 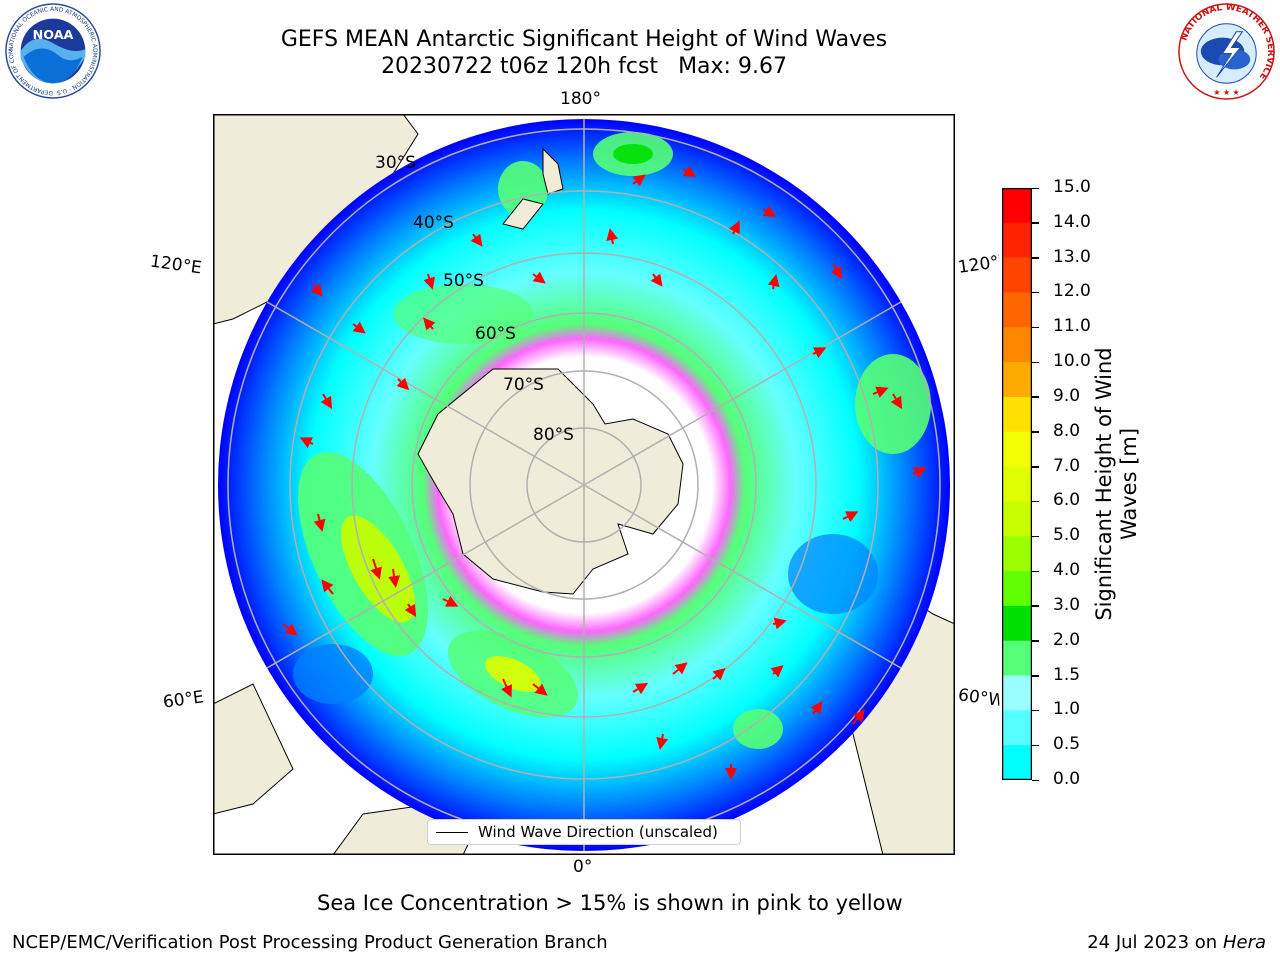 What do you see at coordinates (1244, 942) in the screenshot?
I see `footer-host: Hera` at bounding box center [1244, 942].